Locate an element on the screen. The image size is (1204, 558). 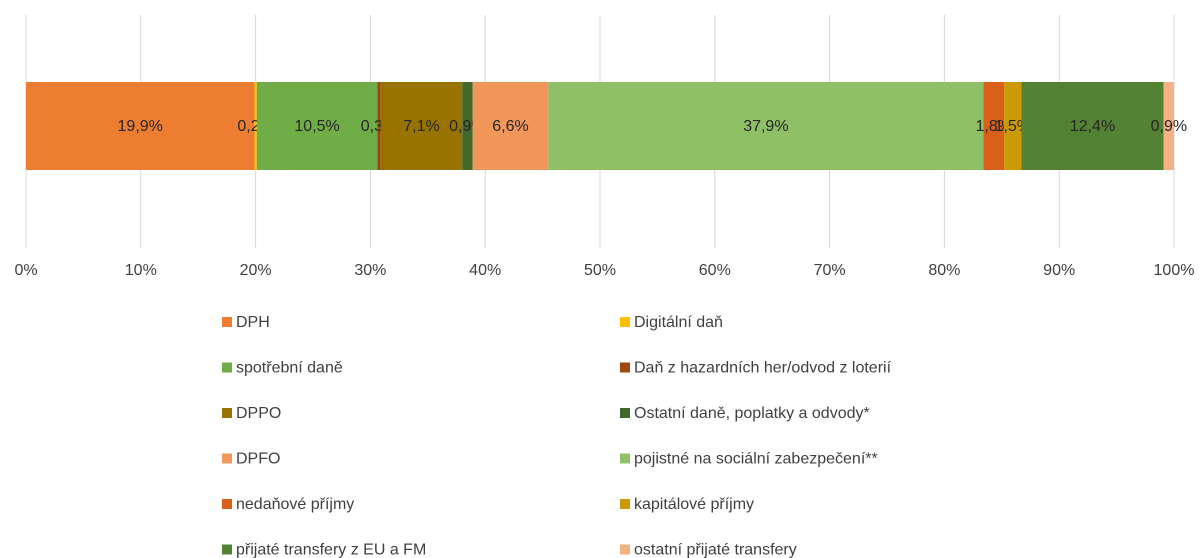
data-label: 37,9% is located at coordinates (765, 126).